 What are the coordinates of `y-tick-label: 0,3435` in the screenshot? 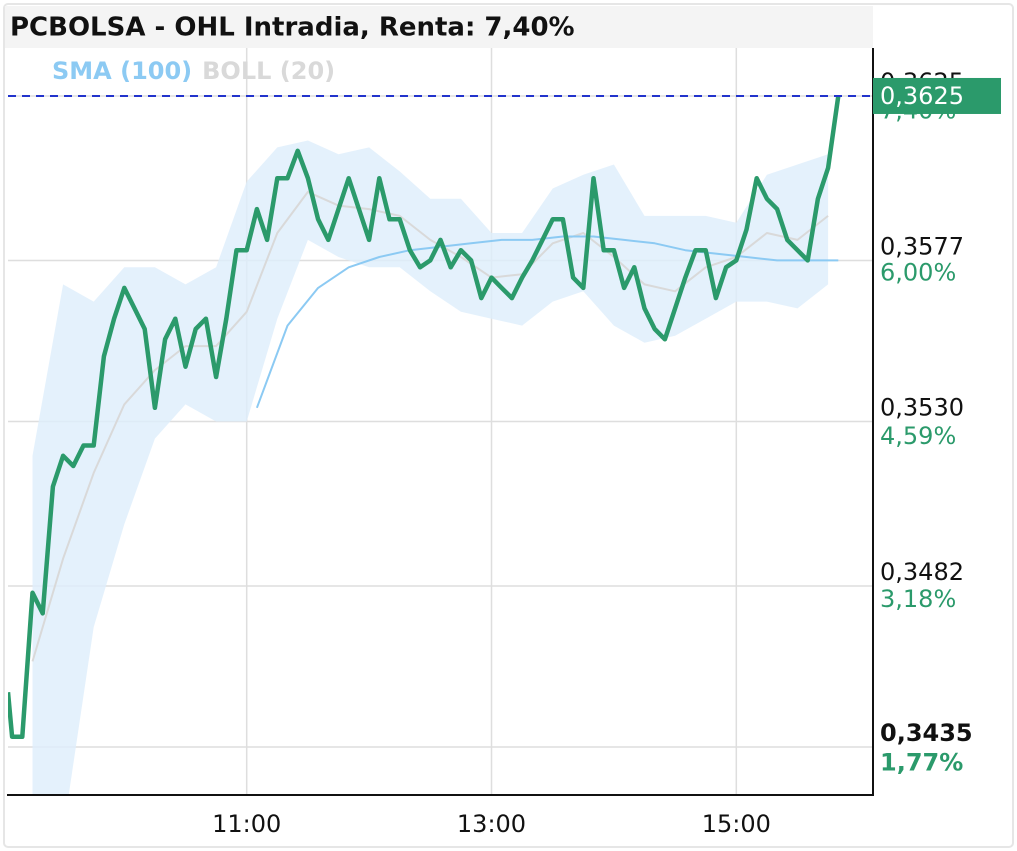 It's located at (926, 733).